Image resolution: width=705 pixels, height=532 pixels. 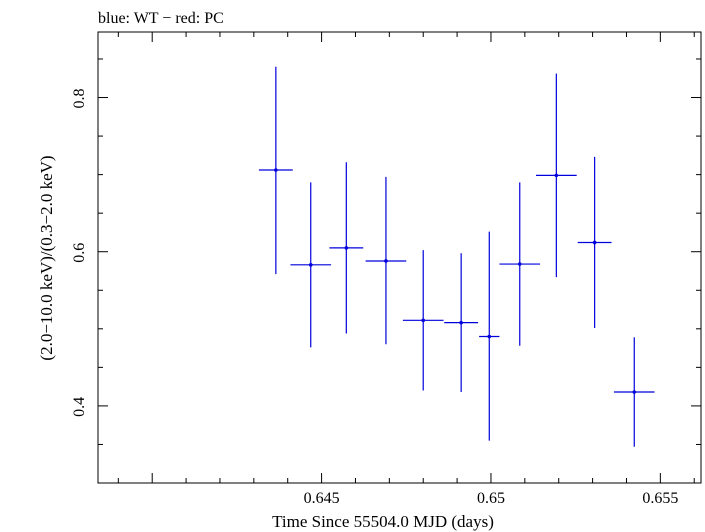 I want to click on y-tick-label: 0.8, so click(x=79, y=99).